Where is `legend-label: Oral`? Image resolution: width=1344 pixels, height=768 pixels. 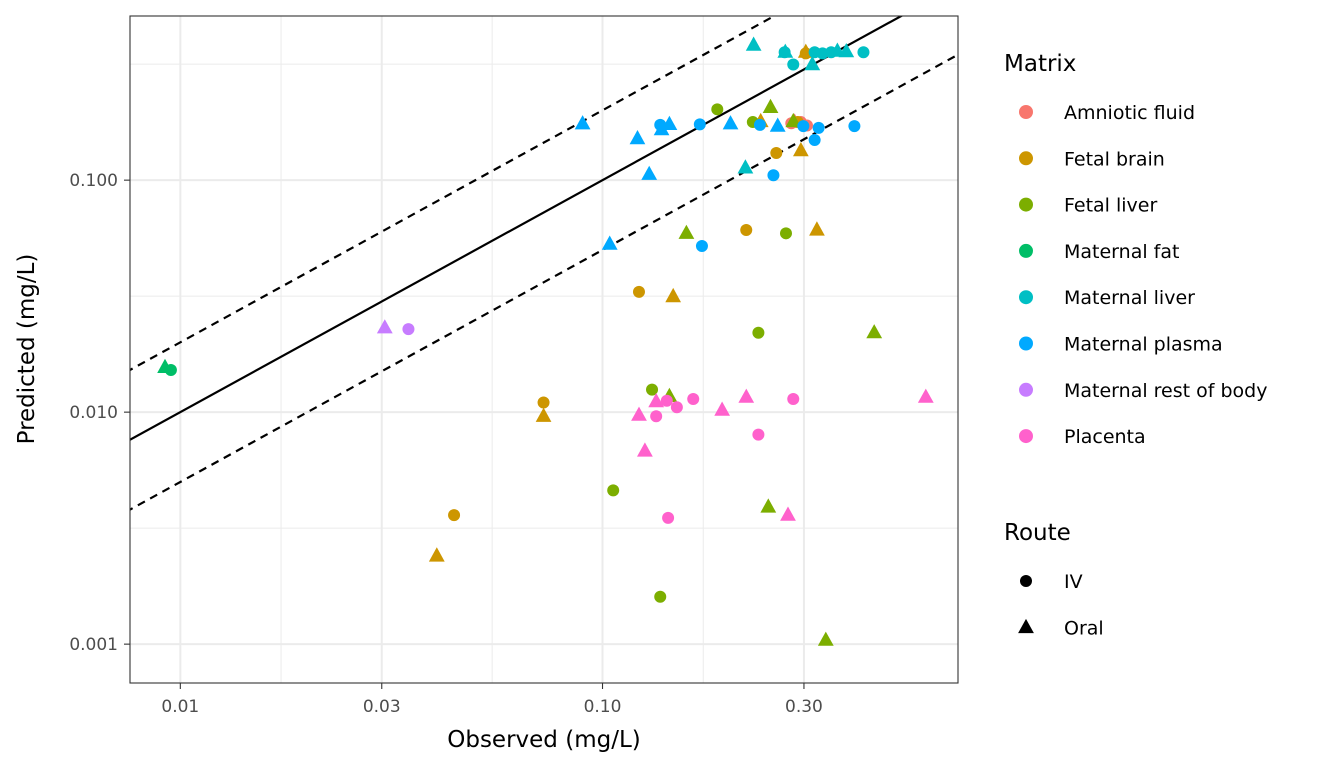 legend-label: Oral is located at coordinates (1084, 629).